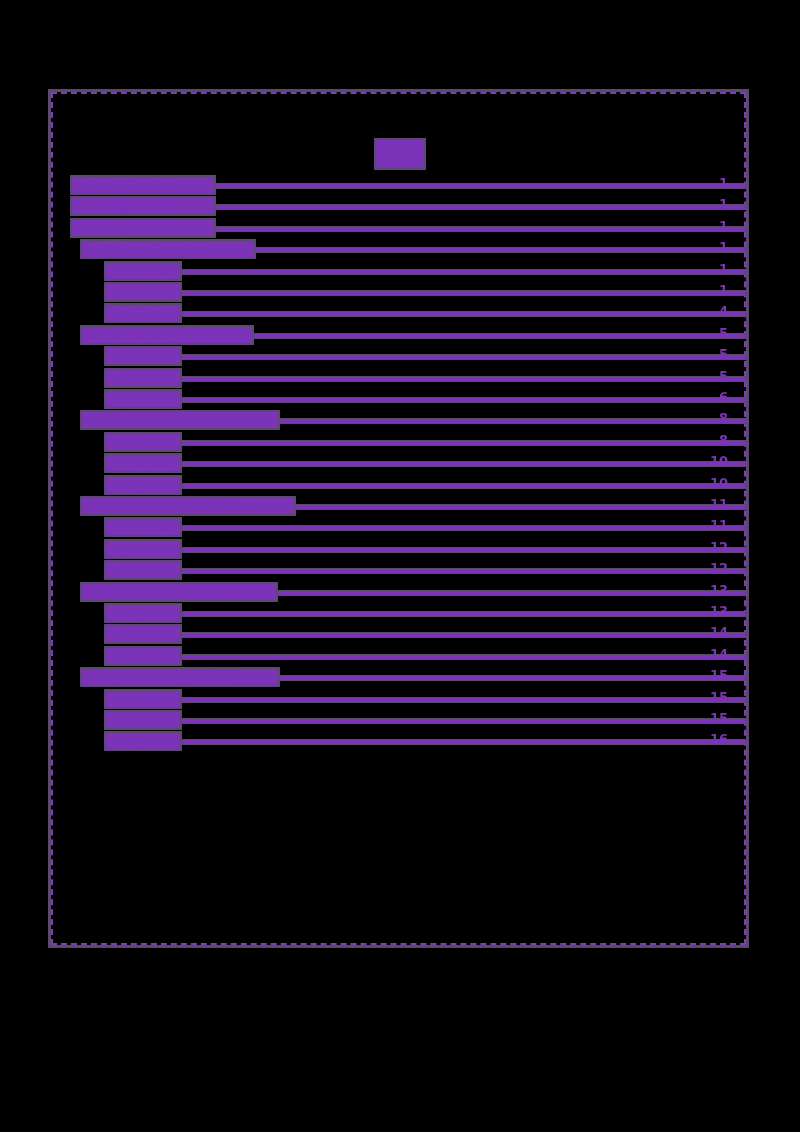 This screenshot has height=1132, width=800. Describe the element at coordinates (400, 399) in the screenshot. I see `toc-subsection-entry: 【教学过程】 6` at that location.